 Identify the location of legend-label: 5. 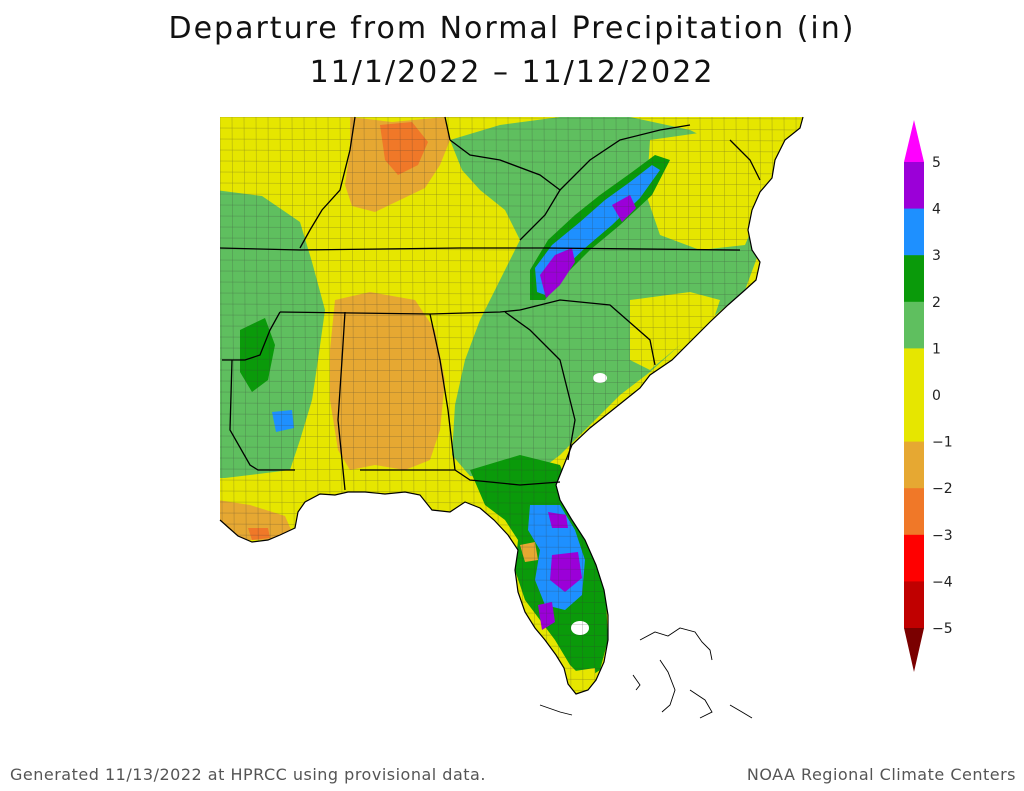
(936, 163).